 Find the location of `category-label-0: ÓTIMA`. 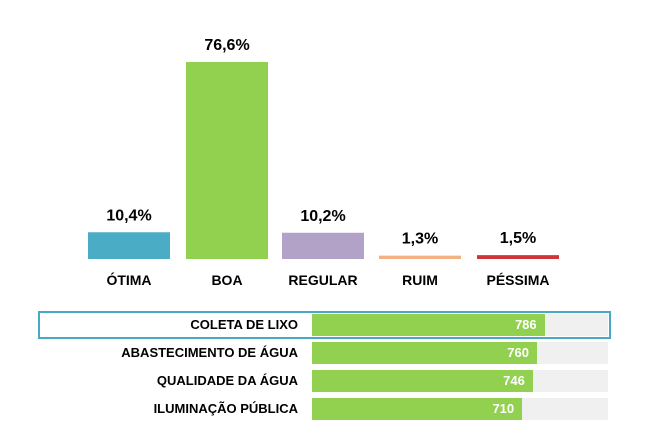

category-label-0: ÓTIMA is located at coordinates (128, 279).